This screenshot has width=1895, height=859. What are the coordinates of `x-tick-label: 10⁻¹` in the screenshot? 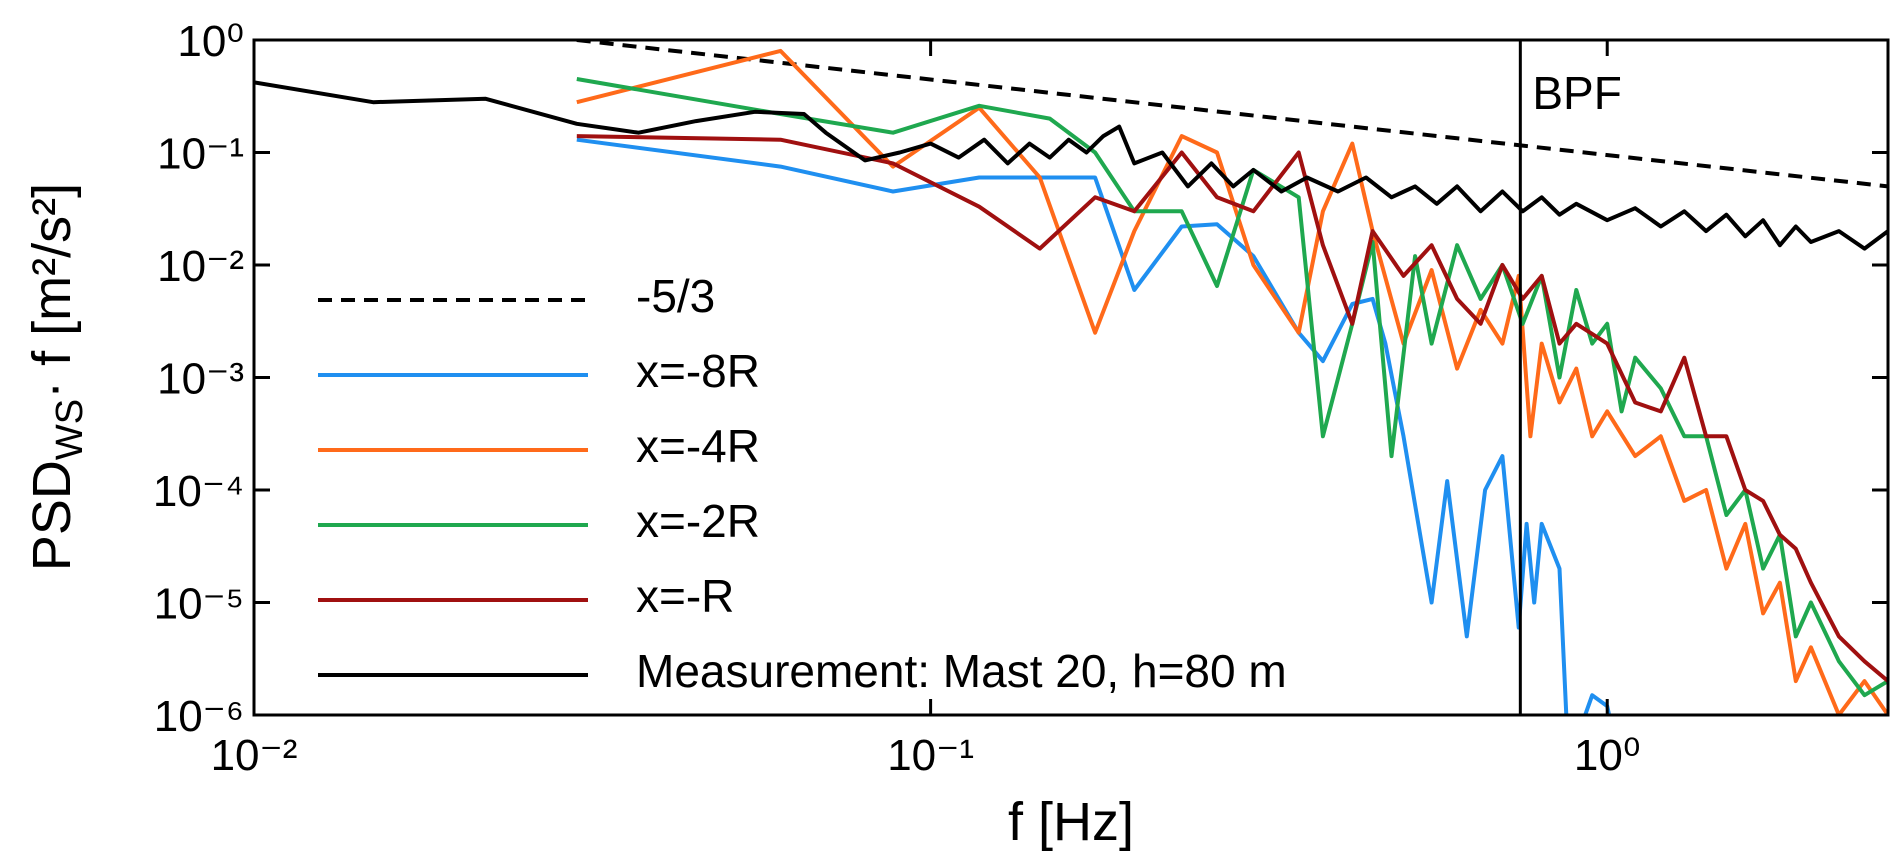 It's located at (930, 755).